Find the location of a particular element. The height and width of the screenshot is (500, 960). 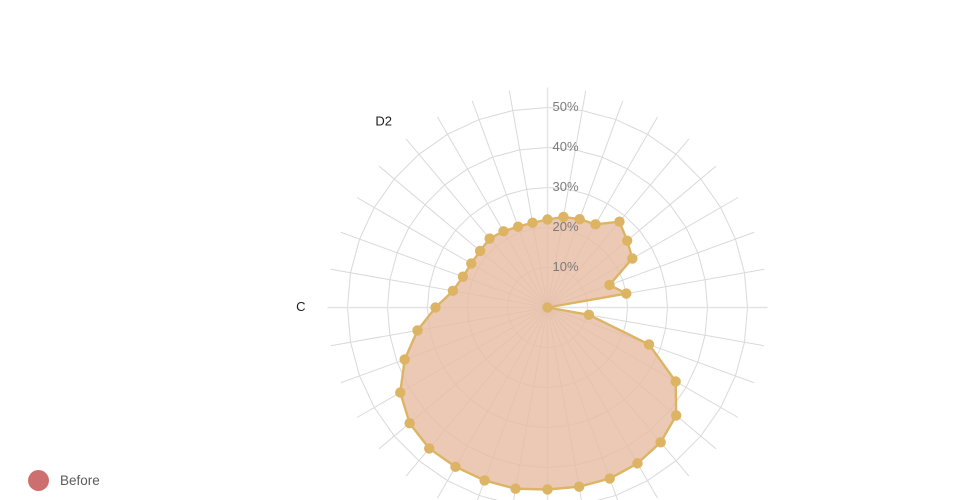

radial-tick-label-10%: 10% is located at coordinates (566, 266).